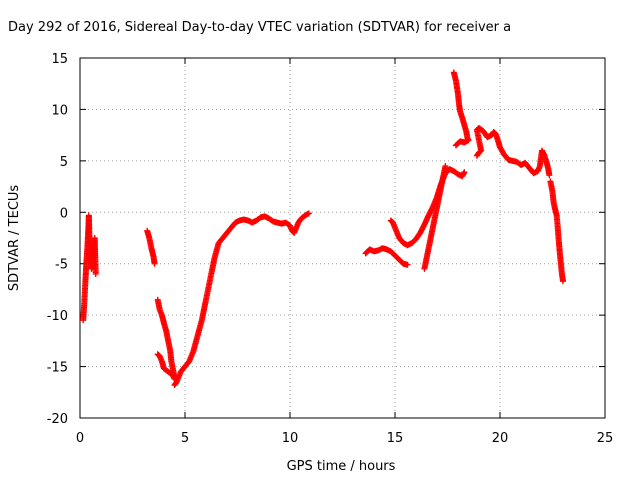 This screenshot has width=640, height=480. What do you see at coordinates (59, 110) in the screenshot?
I see `y-tick-label: 10` at bounding box center [59, 110].